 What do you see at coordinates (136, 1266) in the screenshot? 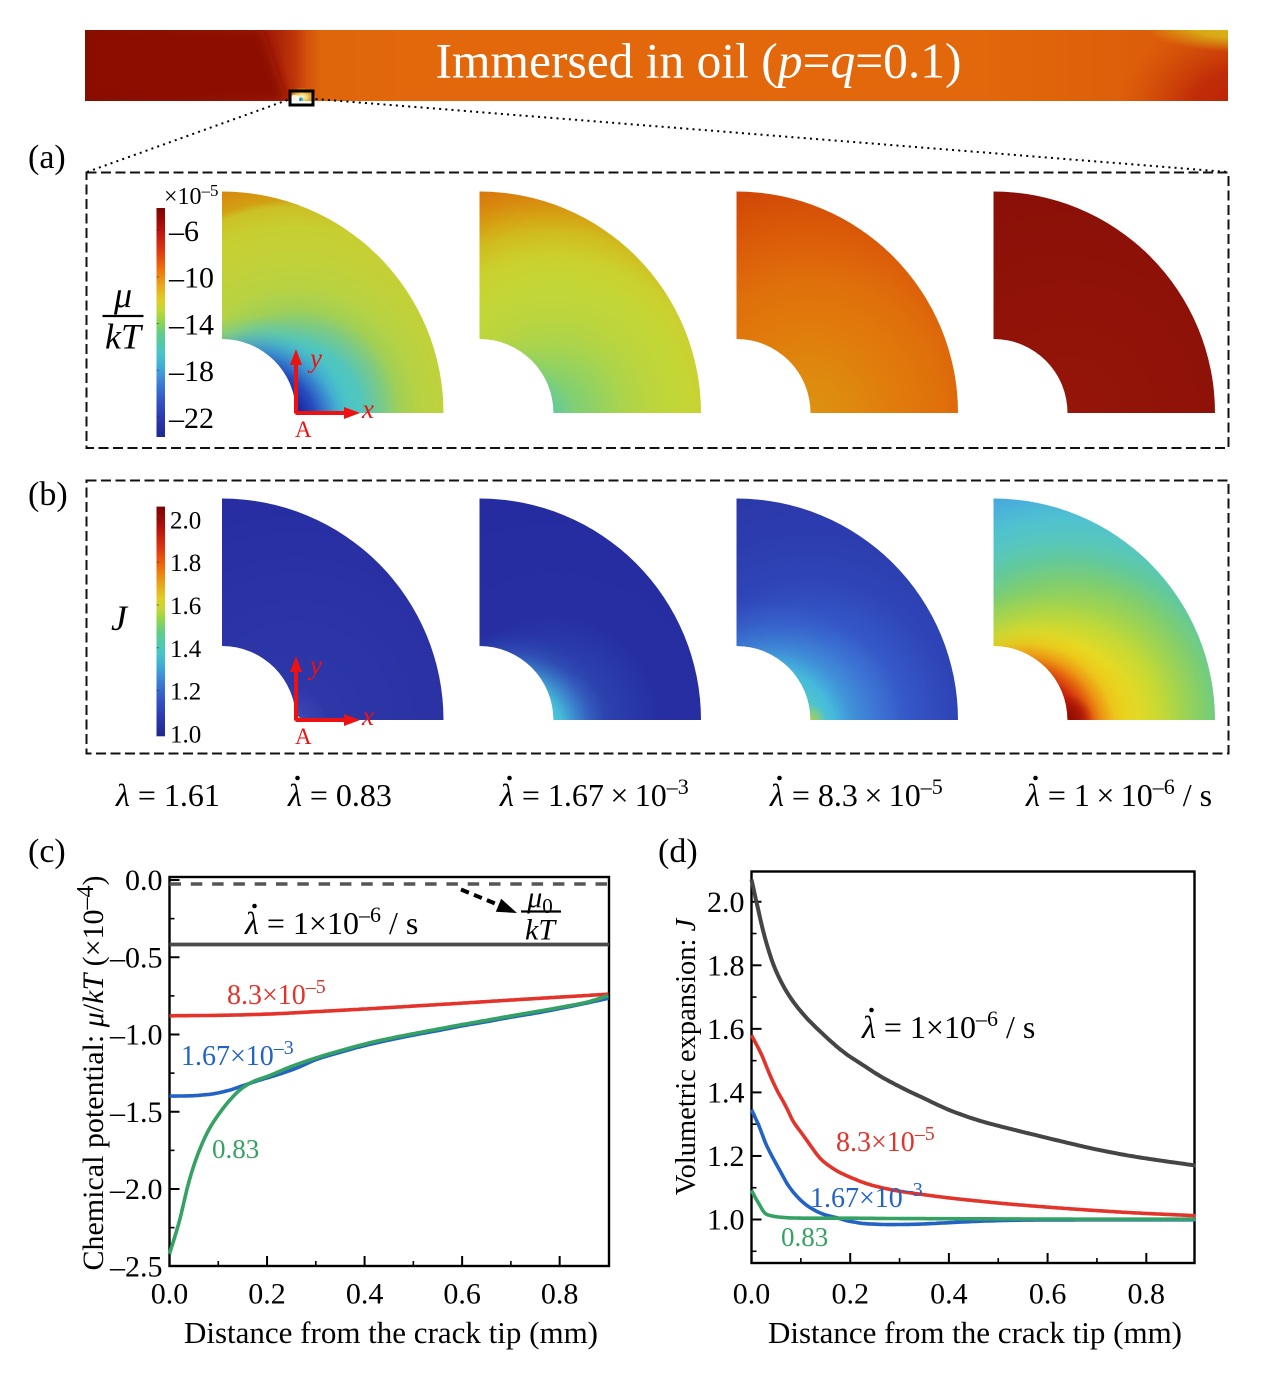
I see `svg-text: –2.5` at bounding box center [136, 1266].